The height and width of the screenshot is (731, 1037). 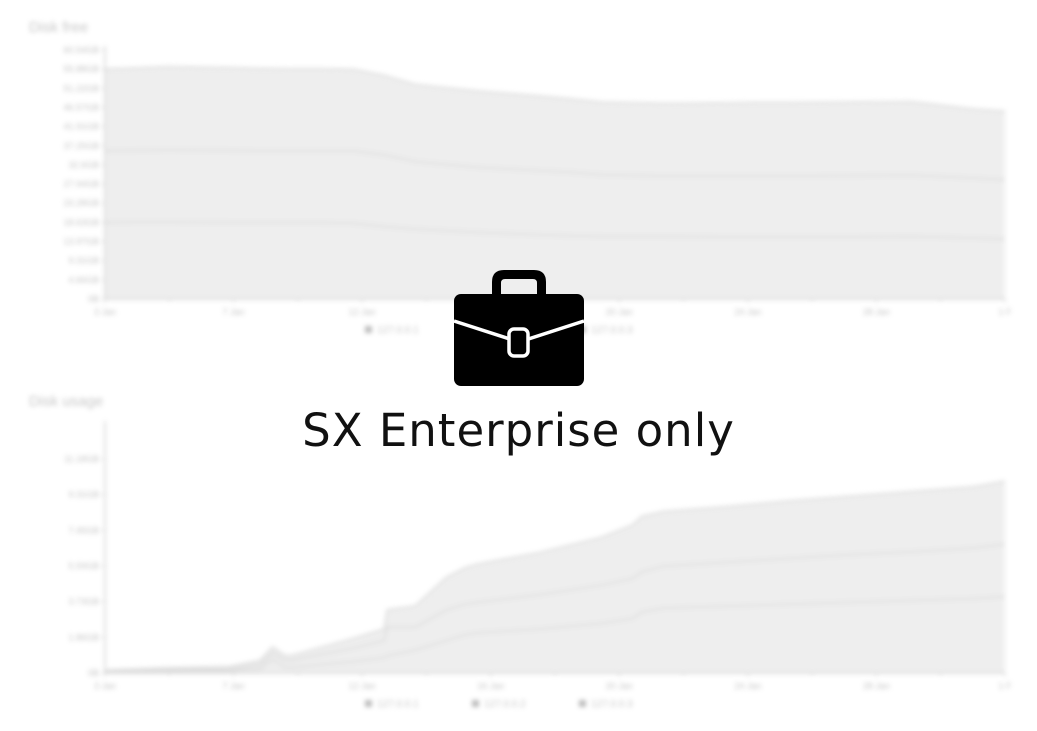 I want to click on y-tick-label: 11.18GB, so click(x=81, y=459).